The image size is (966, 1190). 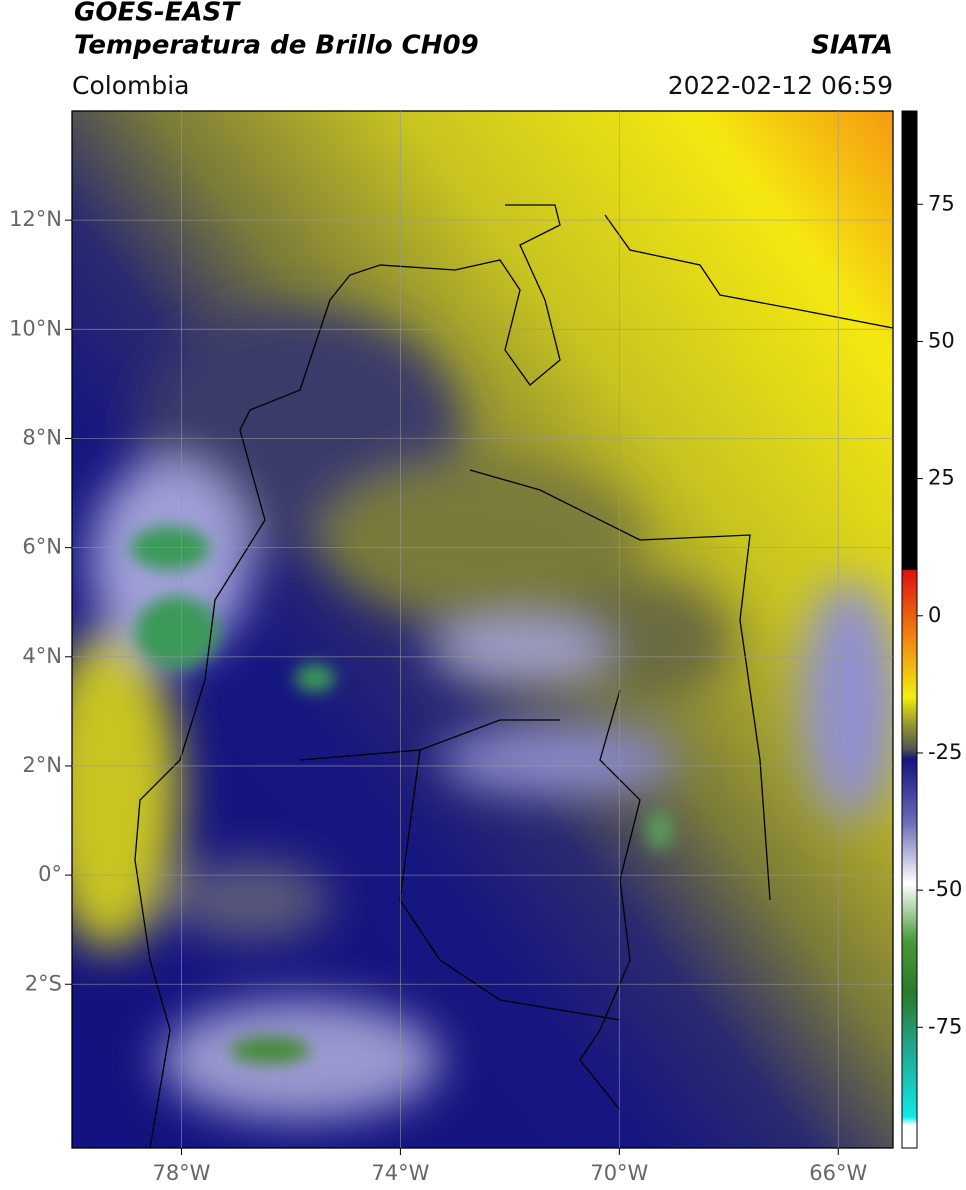 I want to click on datetime: 2022-02-12 06:59, so click(x=780, y=85).